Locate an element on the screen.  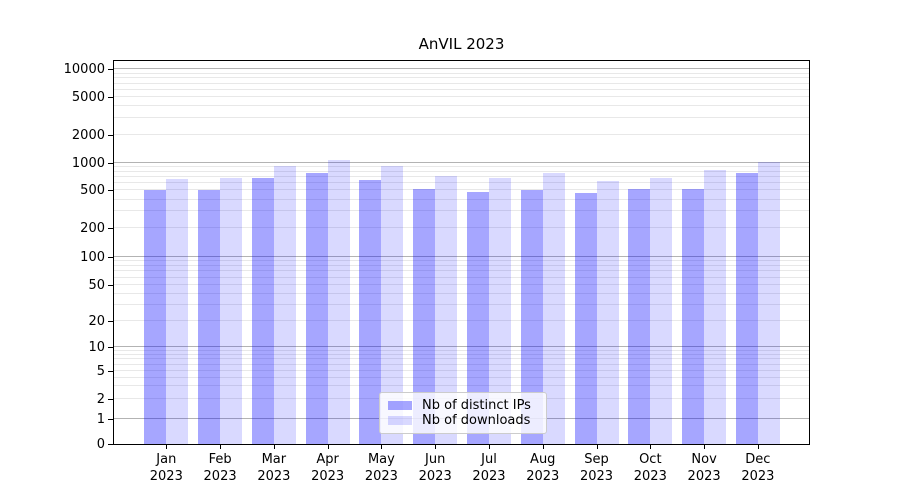
bar-distinct-ips-aug is located at coordinates (531, 317).